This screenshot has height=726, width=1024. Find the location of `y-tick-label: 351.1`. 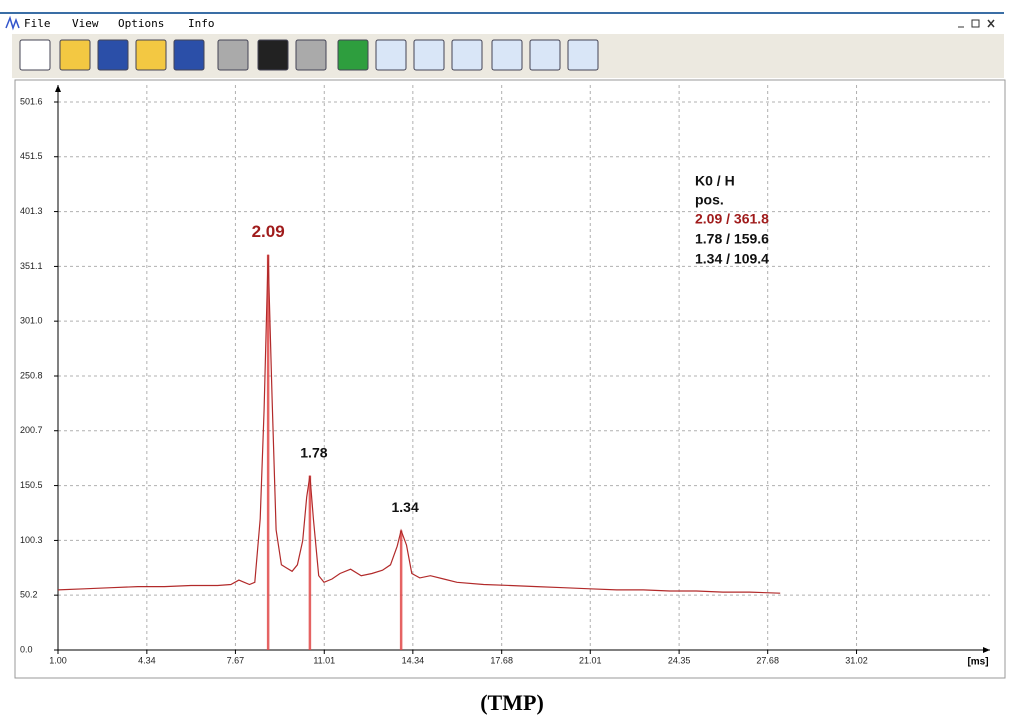

y-tick-label: 351.1 is located at coordinates (31, 266).